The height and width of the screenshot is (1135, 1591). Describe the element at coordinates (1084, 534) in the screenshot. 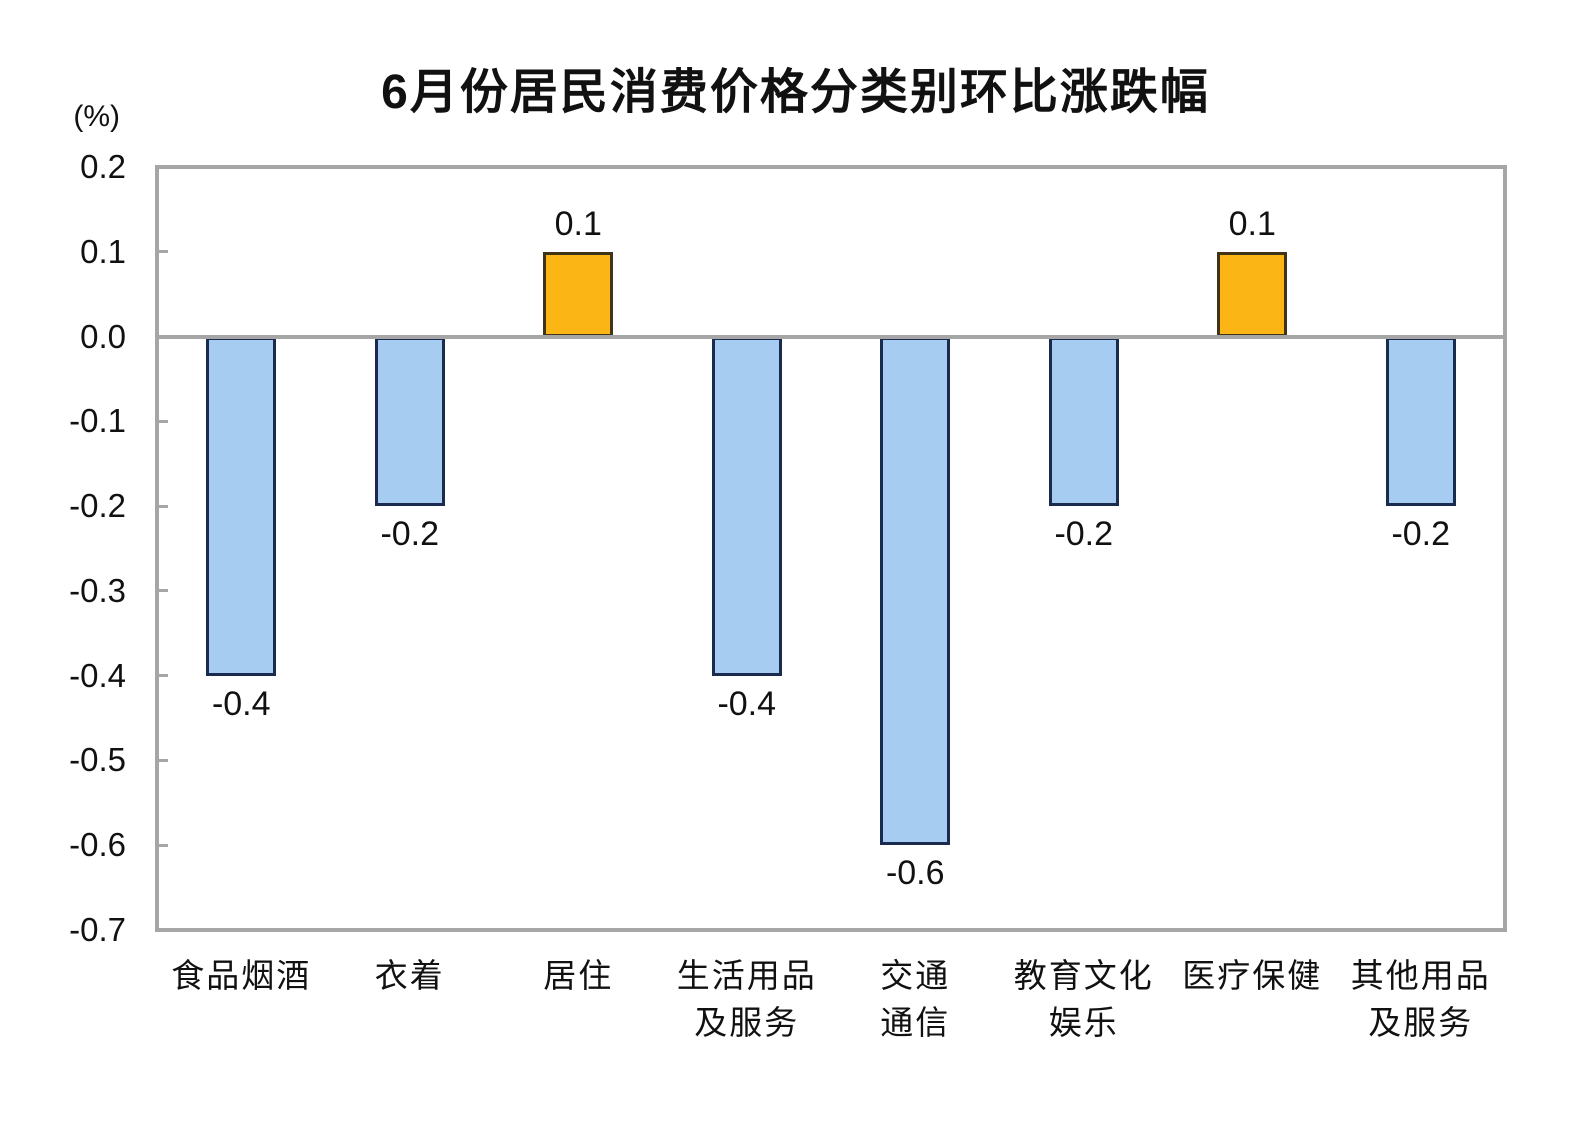

I see `value-label-education-culture-entertainment: -0.2` at that location.